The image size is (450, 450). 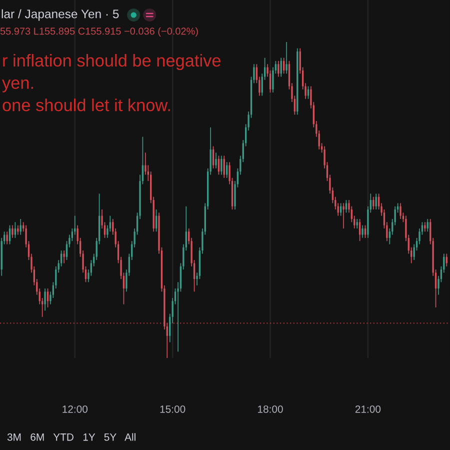 What do you see at coordinates (173, 409) in the screenshot?
I see `x-tick-label: 15:00` at bounding box center [173, 409].